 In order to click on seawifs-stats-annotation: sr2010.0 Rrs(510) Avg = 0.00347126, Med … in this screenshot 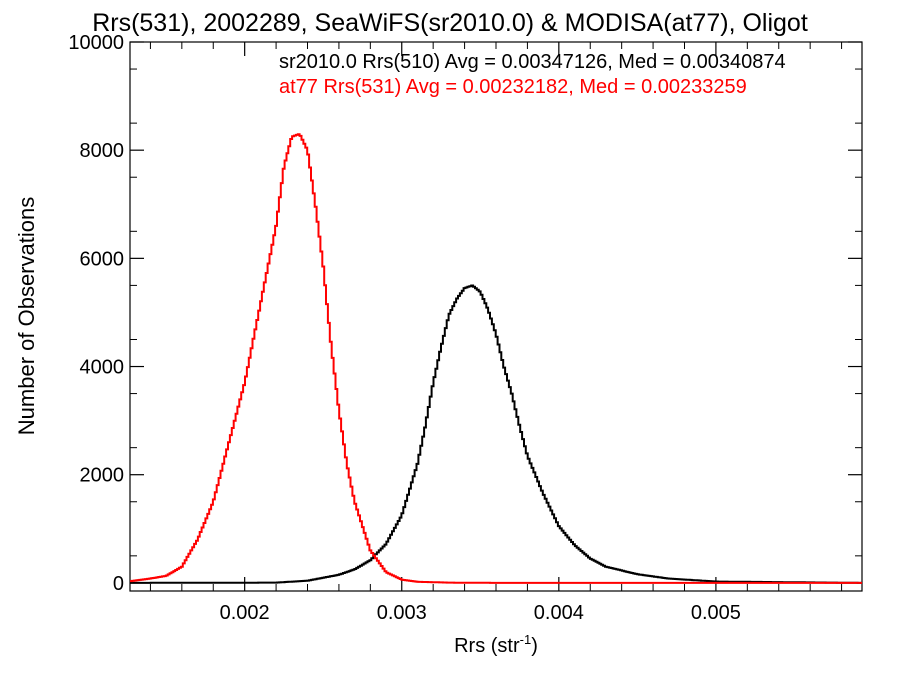, I will do `click(532, 62)`.